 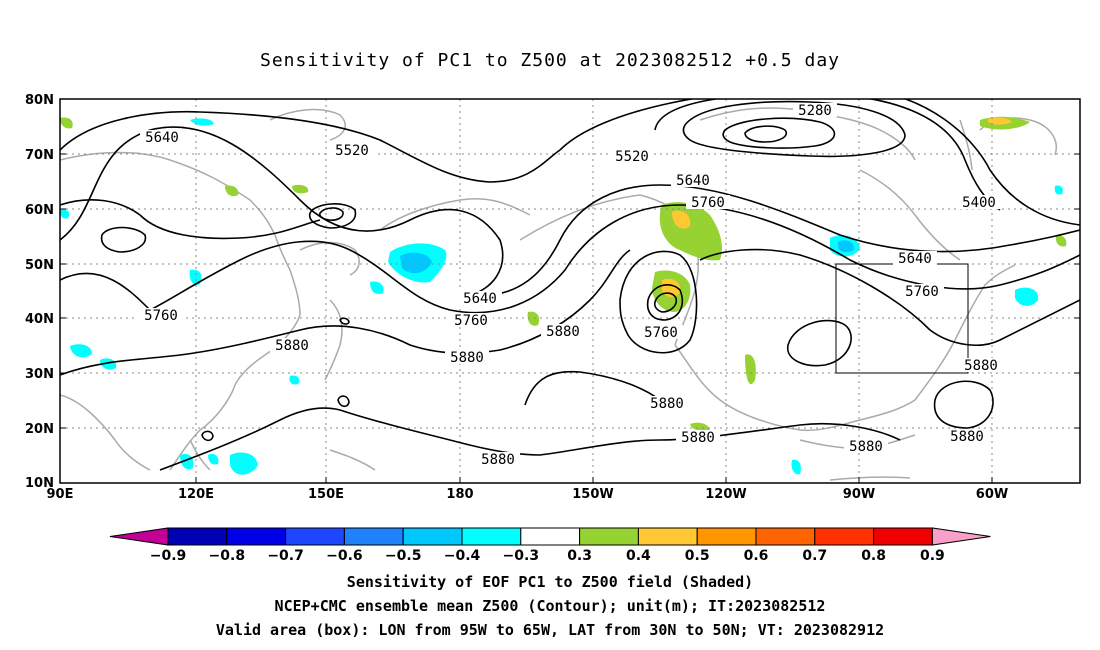 I want to click on lat-label: 20N, so click(x=39, y=429).